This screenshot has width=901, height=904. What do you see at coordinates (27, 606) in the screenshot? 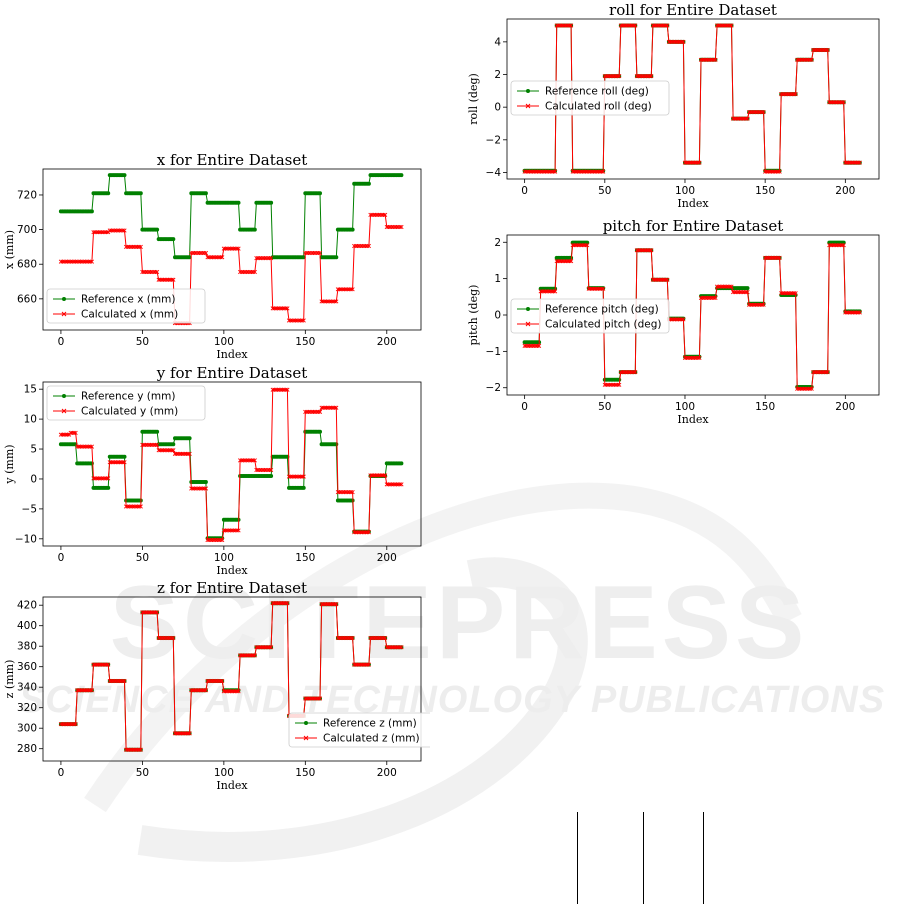
I see `y-tick-label: 420` at bounding box center [27, 606].